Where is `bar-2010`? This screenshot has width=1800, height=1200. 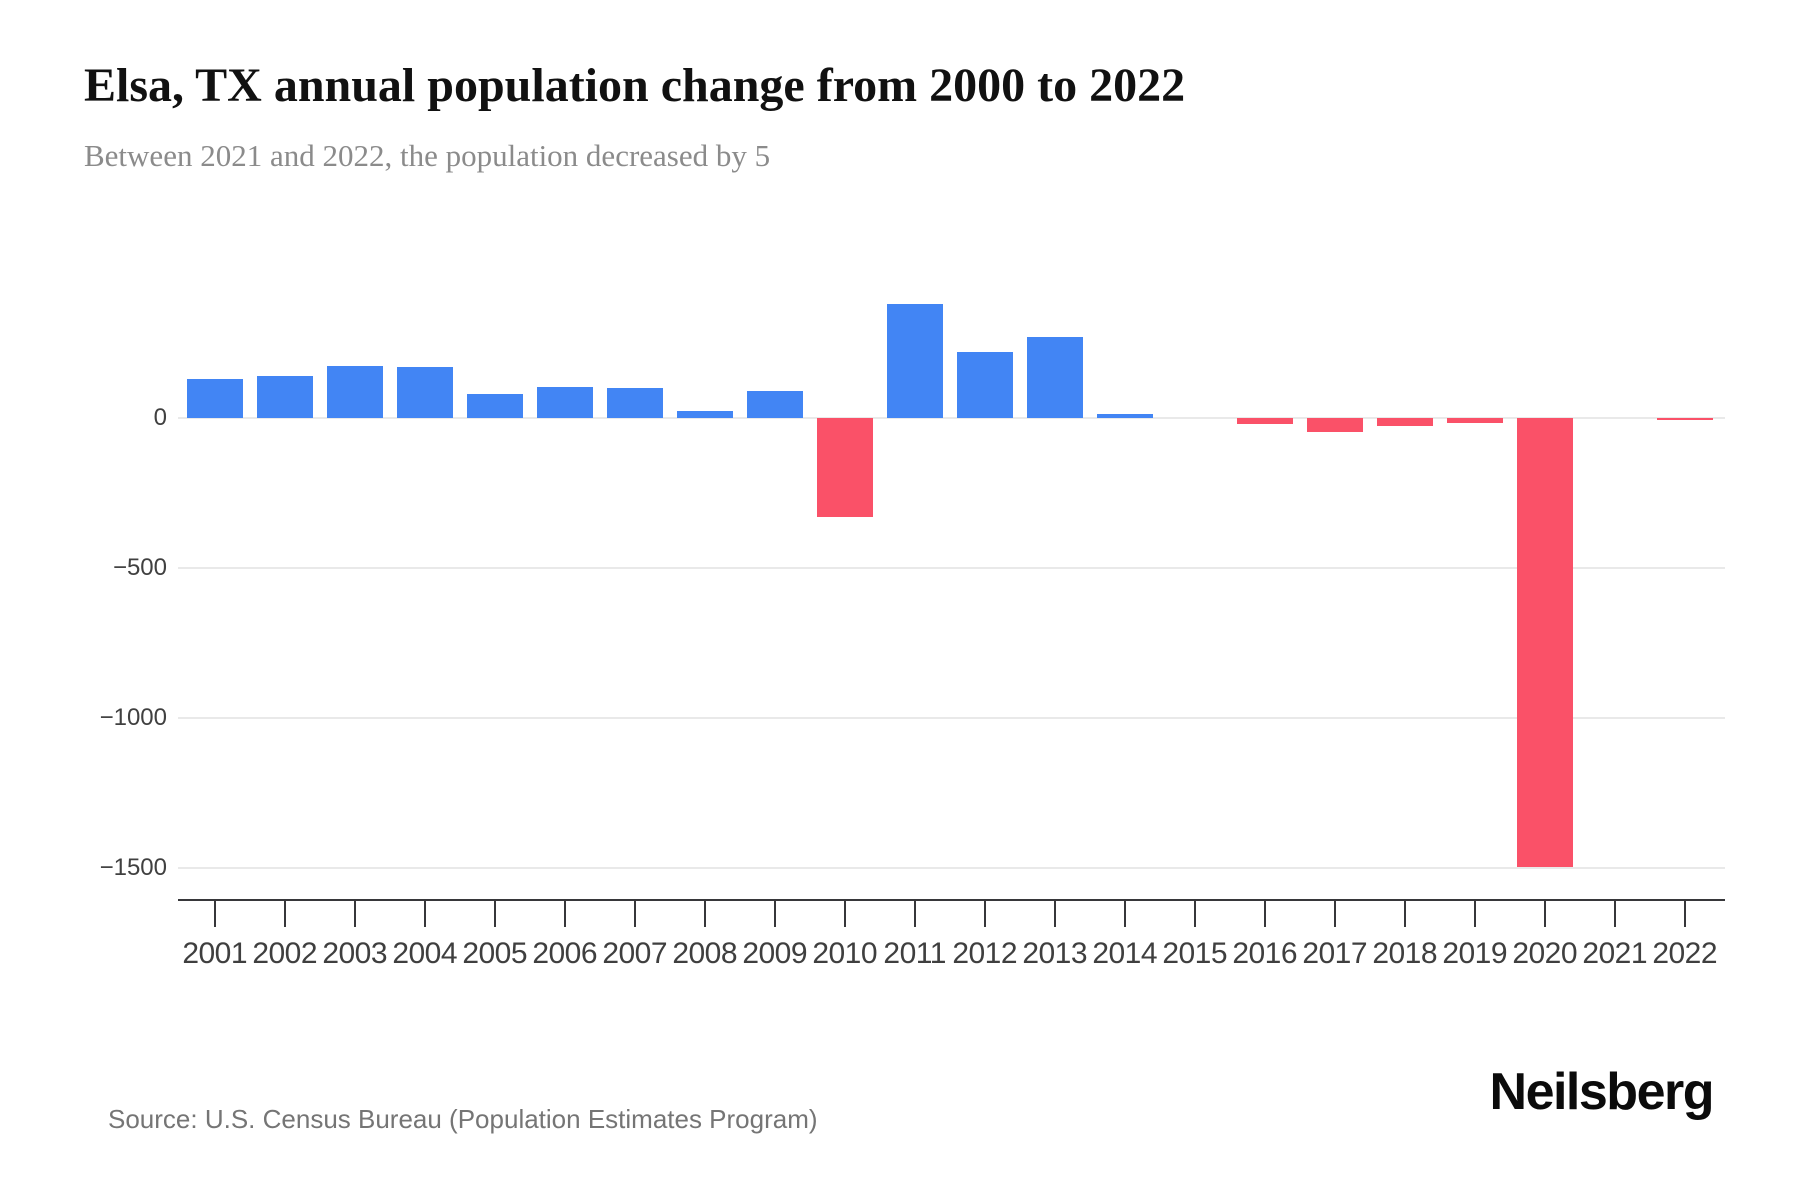 bar-2010 is located at coordinates (844, 467).